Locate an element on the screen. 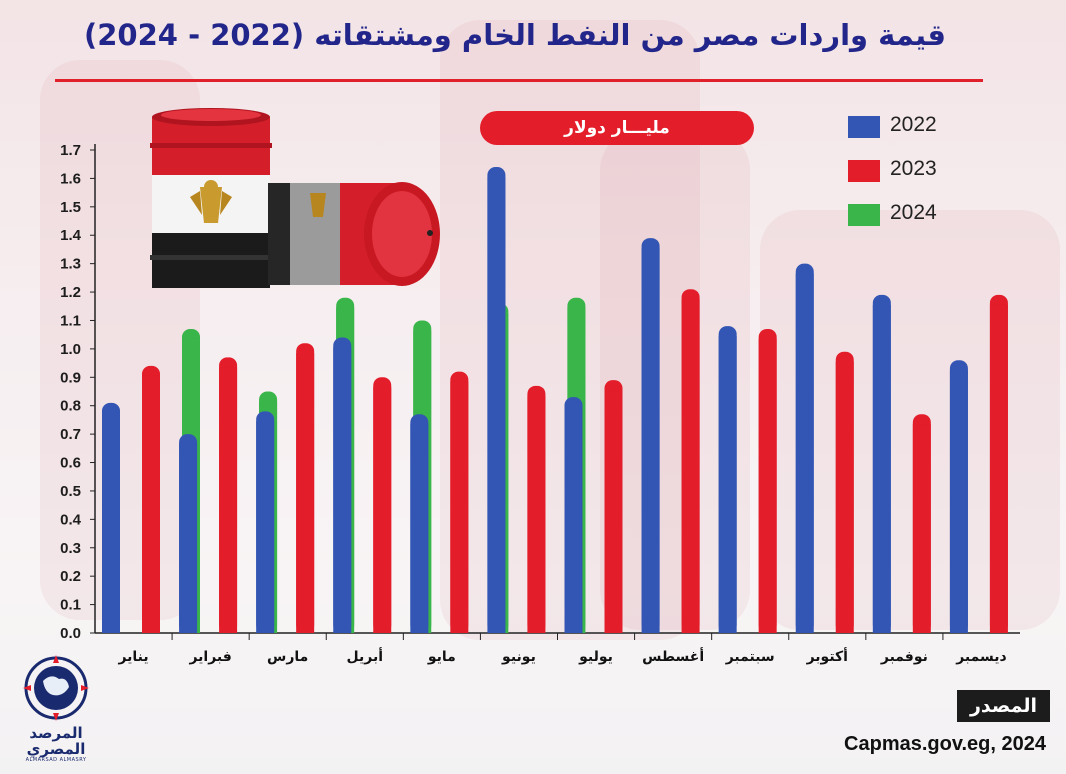 The width and height of the screenshot is (1066, 774). y-tick-label: 0.6 is located at coordinates (70, 463).